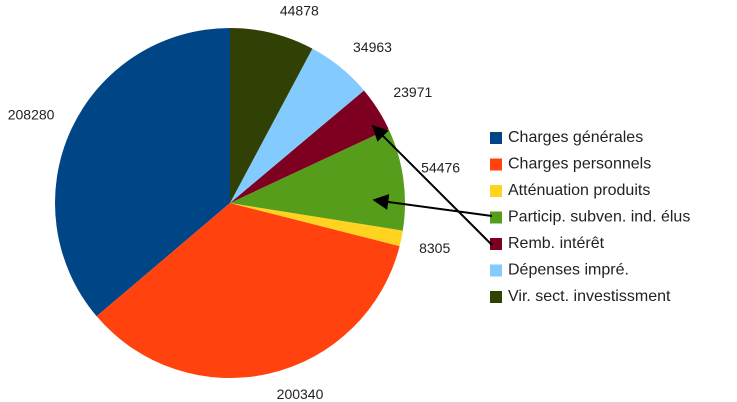 The width and height of the screenshot is (737, 402). What do you see at coordinates (31, 114) in the screenshot?
I see `data-label: 208280` at bounding box center [31, 114].